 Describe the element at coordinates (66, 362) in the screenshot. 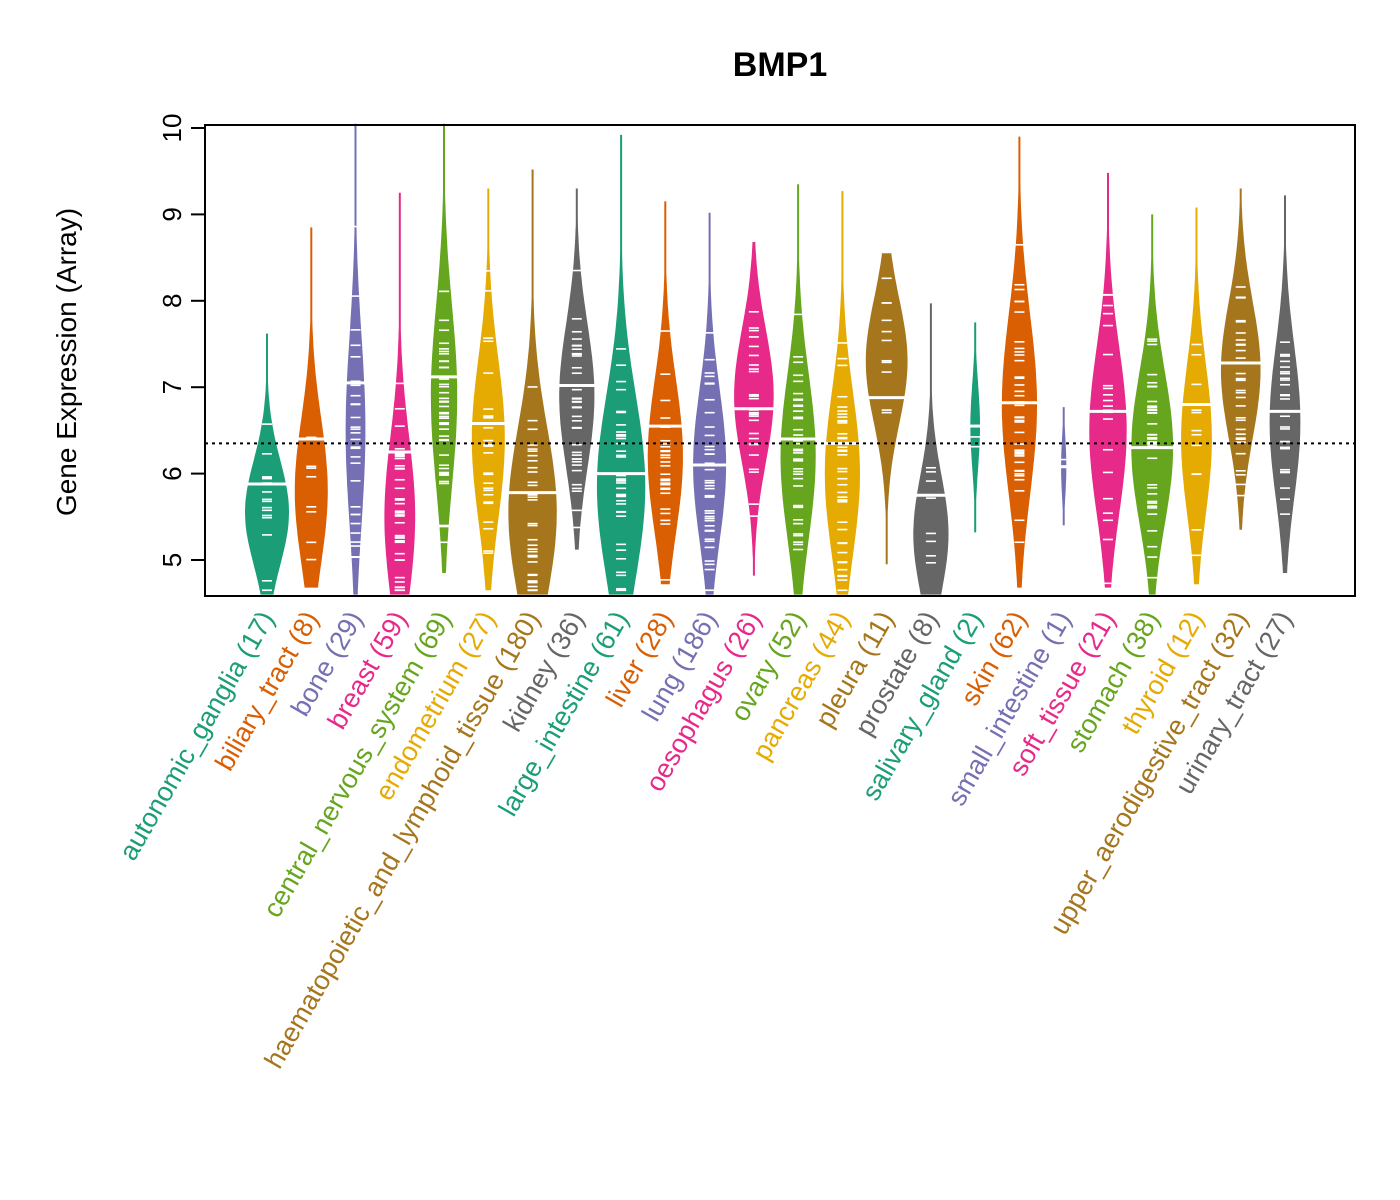

I see `y-axis-label: Gene Expression (Array)` at that location.